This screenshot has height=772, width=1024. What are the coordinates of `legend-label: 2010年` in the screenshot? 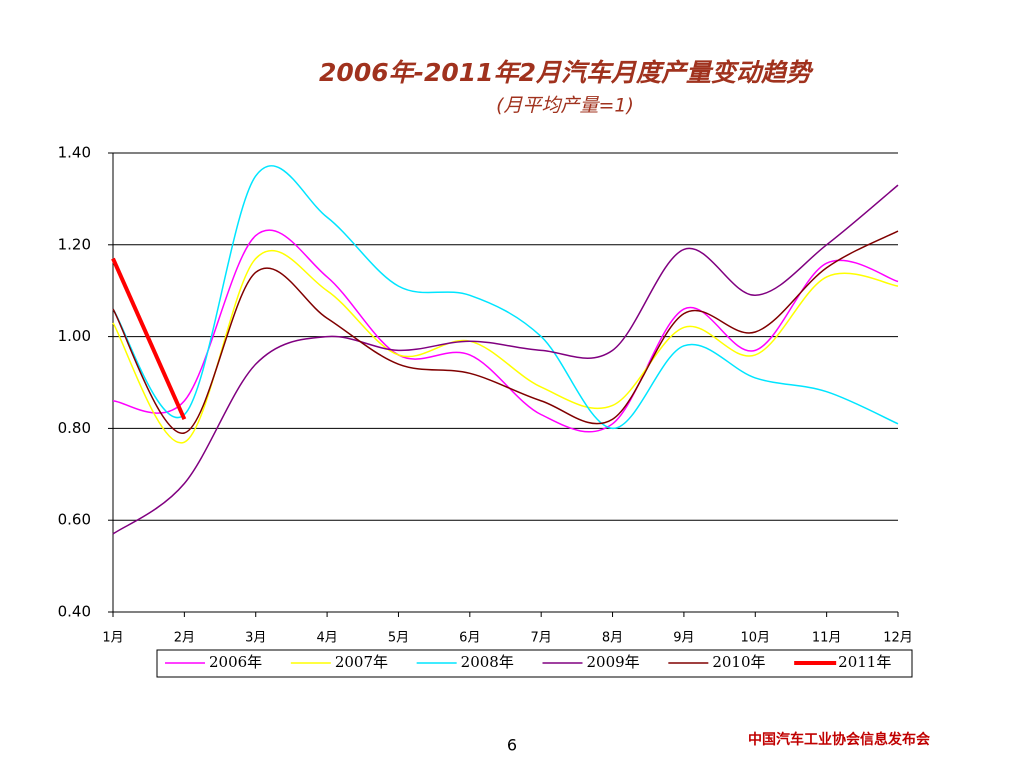 It's located at (738, 662).